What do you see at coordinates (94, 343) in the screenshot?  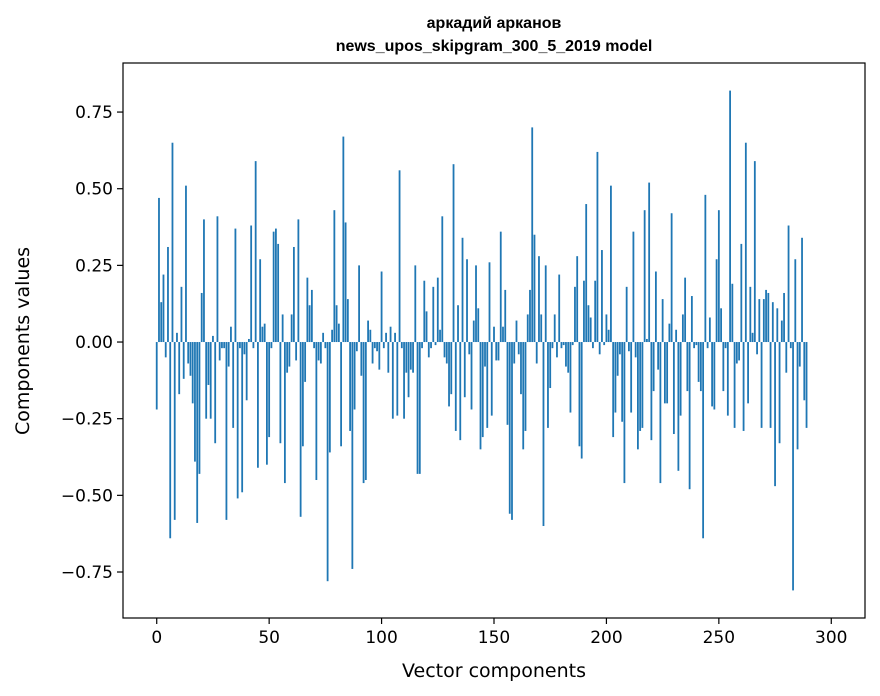 I see `y-tick-label: 0.00` at bounding box center [94, 343].